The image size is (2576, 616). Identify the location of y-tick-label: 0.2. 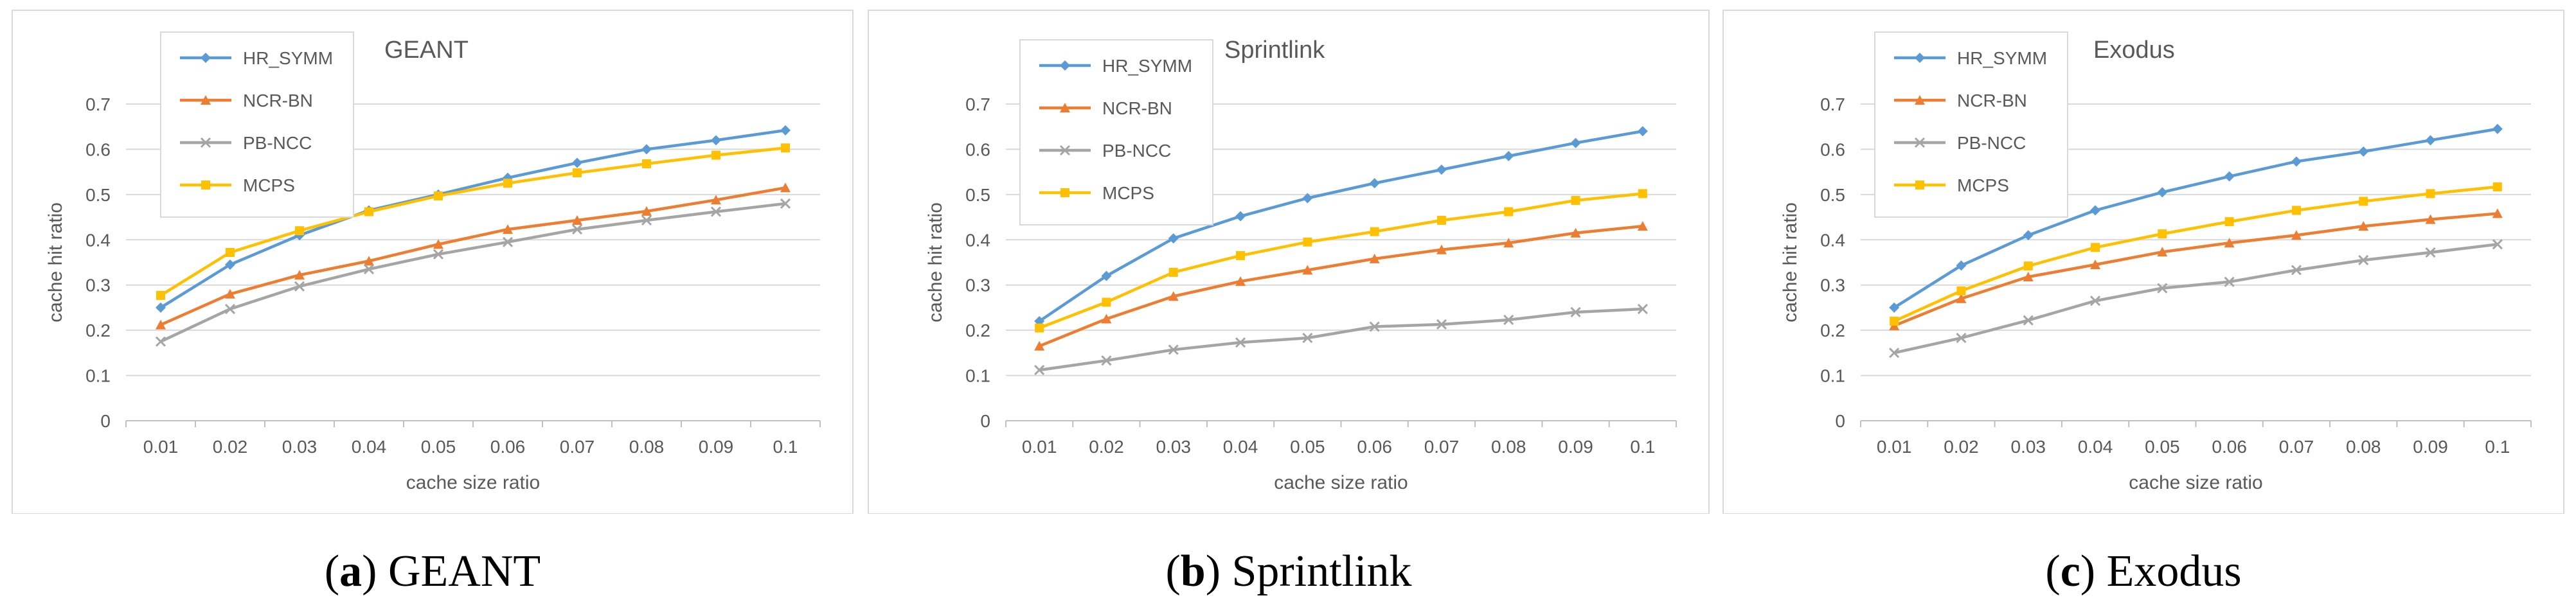
(98, 330).